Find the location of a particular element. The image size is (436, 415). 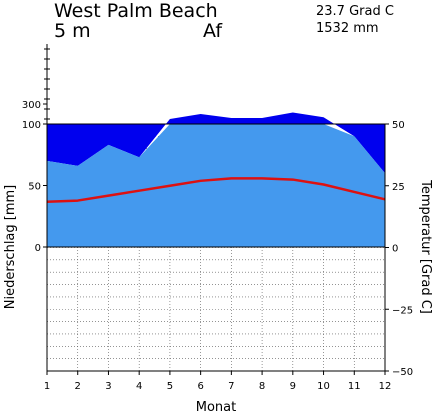

temperature-line is located at coordinates (216, 190).